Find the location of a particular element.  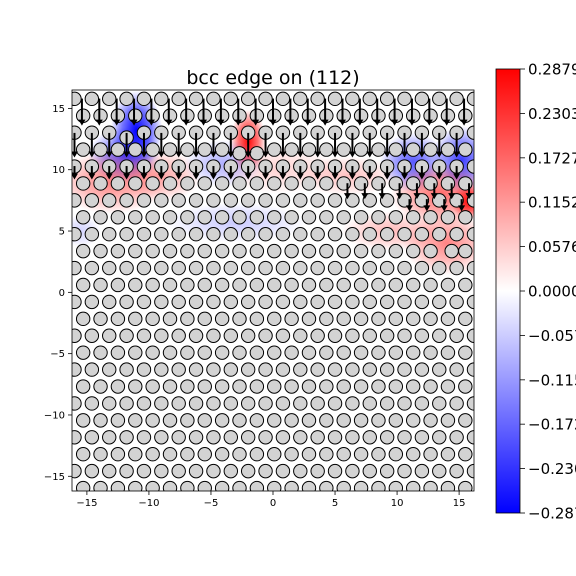

x-tick-label: 15 is located at coordinates (459, 503).